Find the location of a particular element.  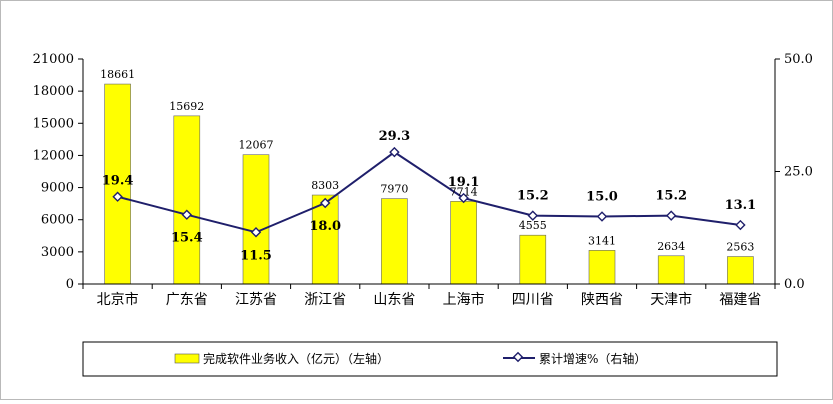

bar-value-label: 2563 is located at coordinates (740, 247).